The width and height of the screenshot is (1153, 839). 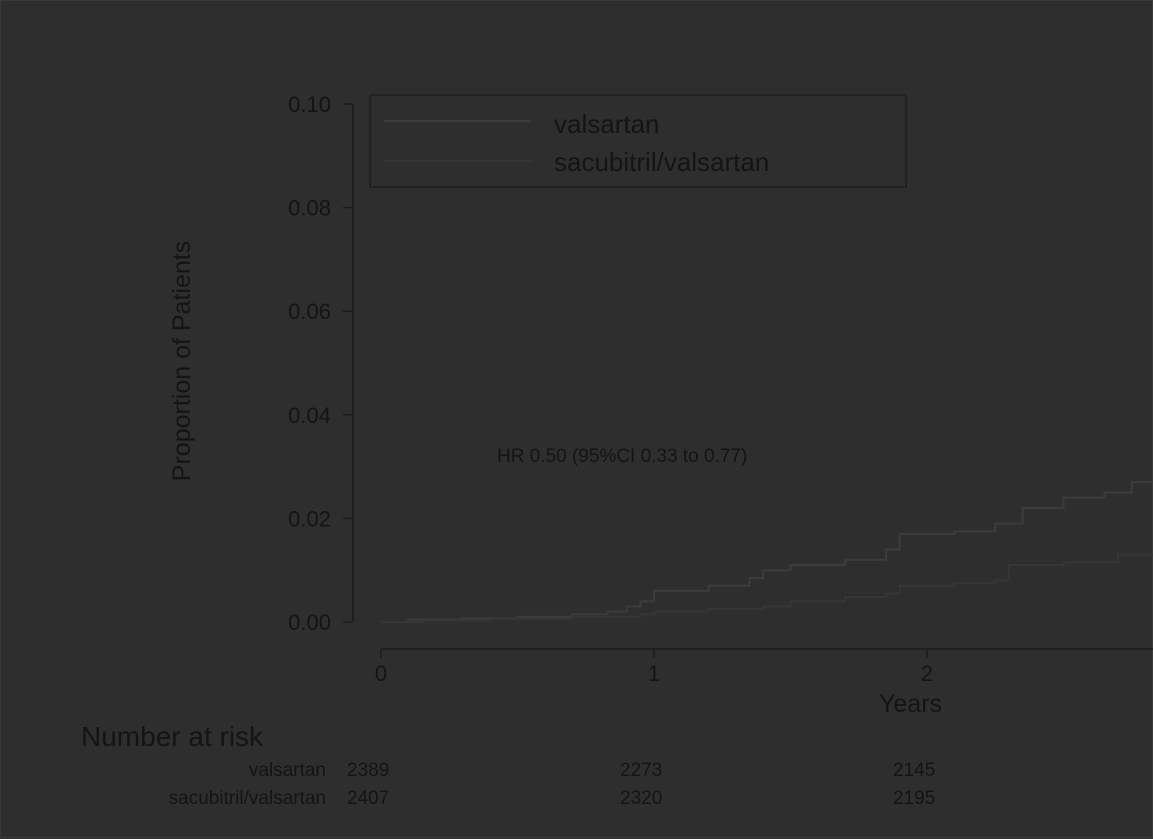 What do you see at coordinates (381, 673) in the screenshot?
I see `x-tick-label: 0` at bounding box center [381, 673].